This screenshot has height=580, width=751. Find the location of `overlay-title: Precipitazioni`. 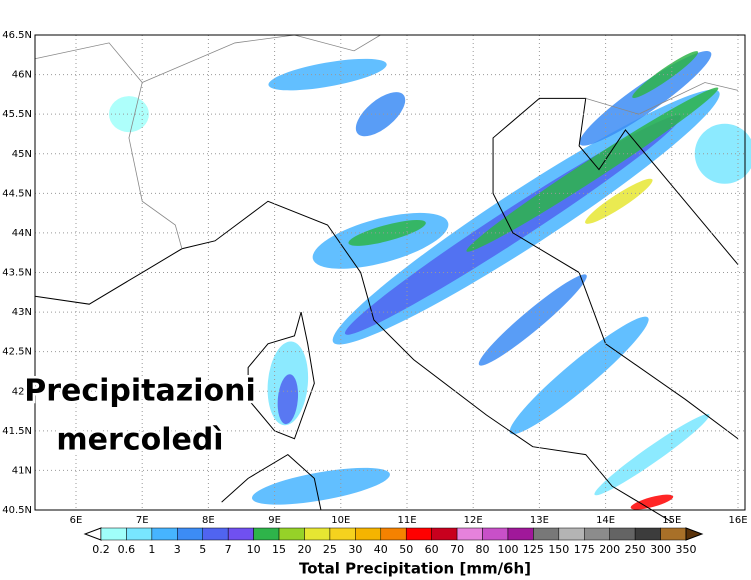

overlay-title: Precipitazioni is located at coordinates (140, 391).